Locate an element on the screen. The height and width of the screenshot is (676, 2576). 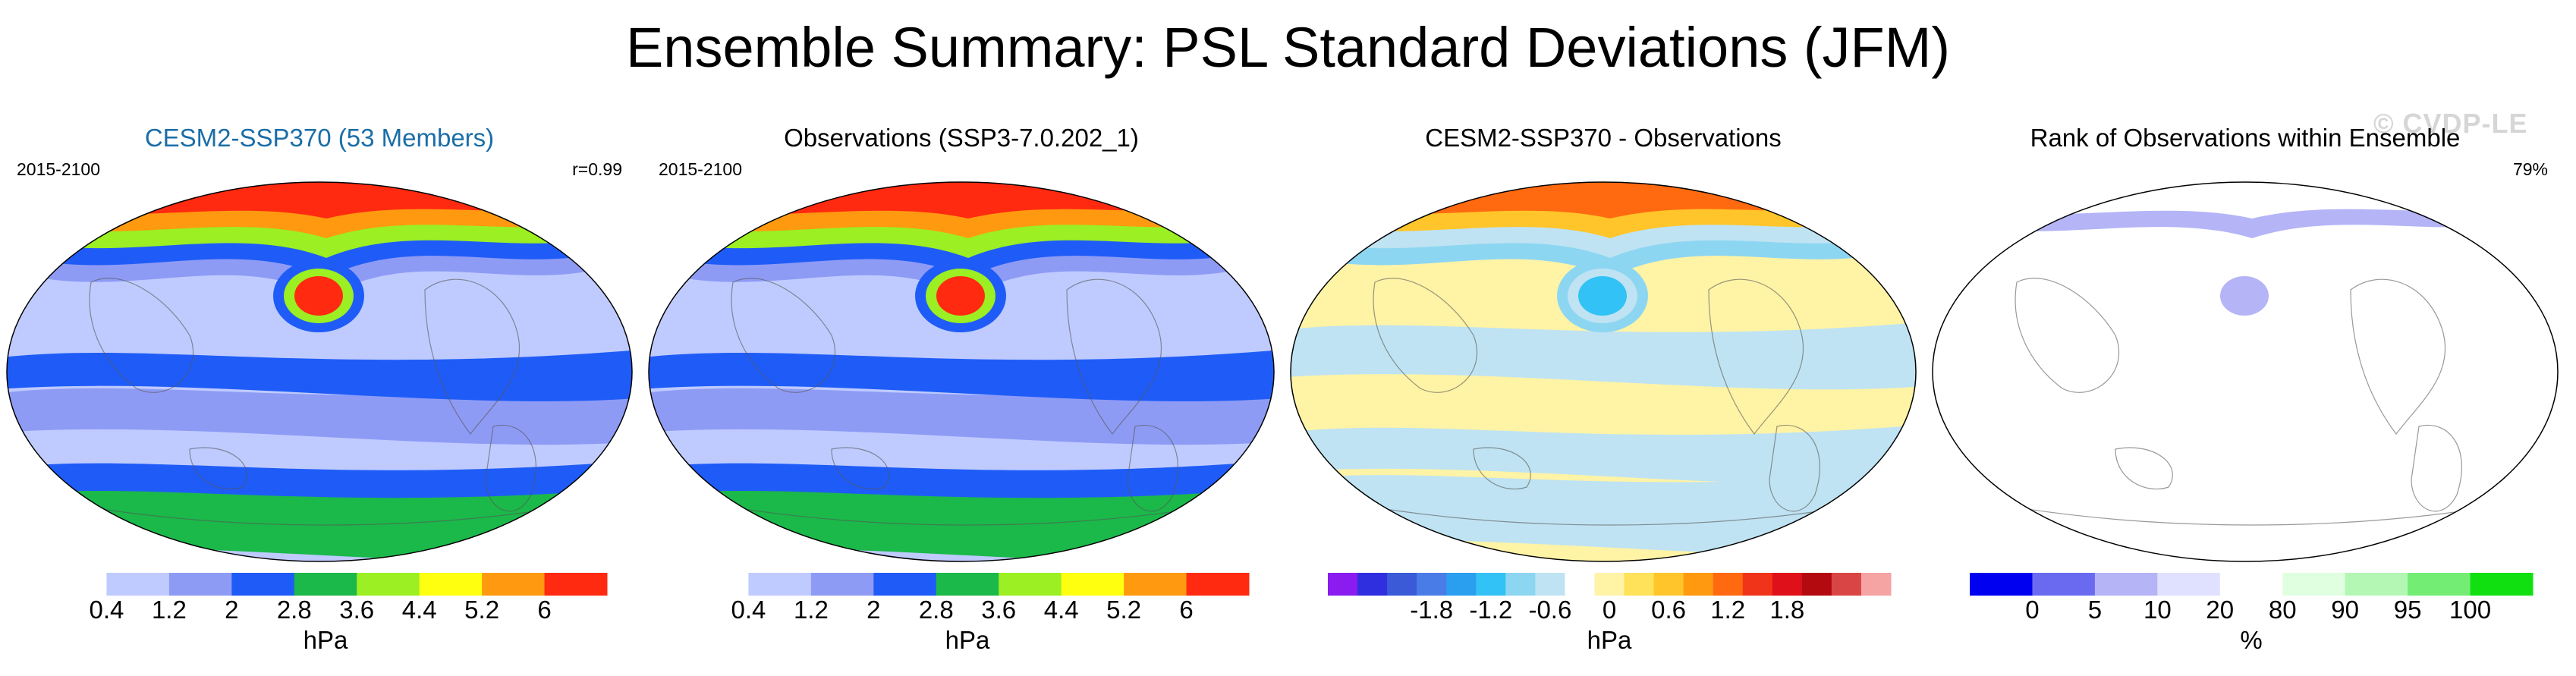
colorbar-unit-label: % is located at coordinates (2251, 640).